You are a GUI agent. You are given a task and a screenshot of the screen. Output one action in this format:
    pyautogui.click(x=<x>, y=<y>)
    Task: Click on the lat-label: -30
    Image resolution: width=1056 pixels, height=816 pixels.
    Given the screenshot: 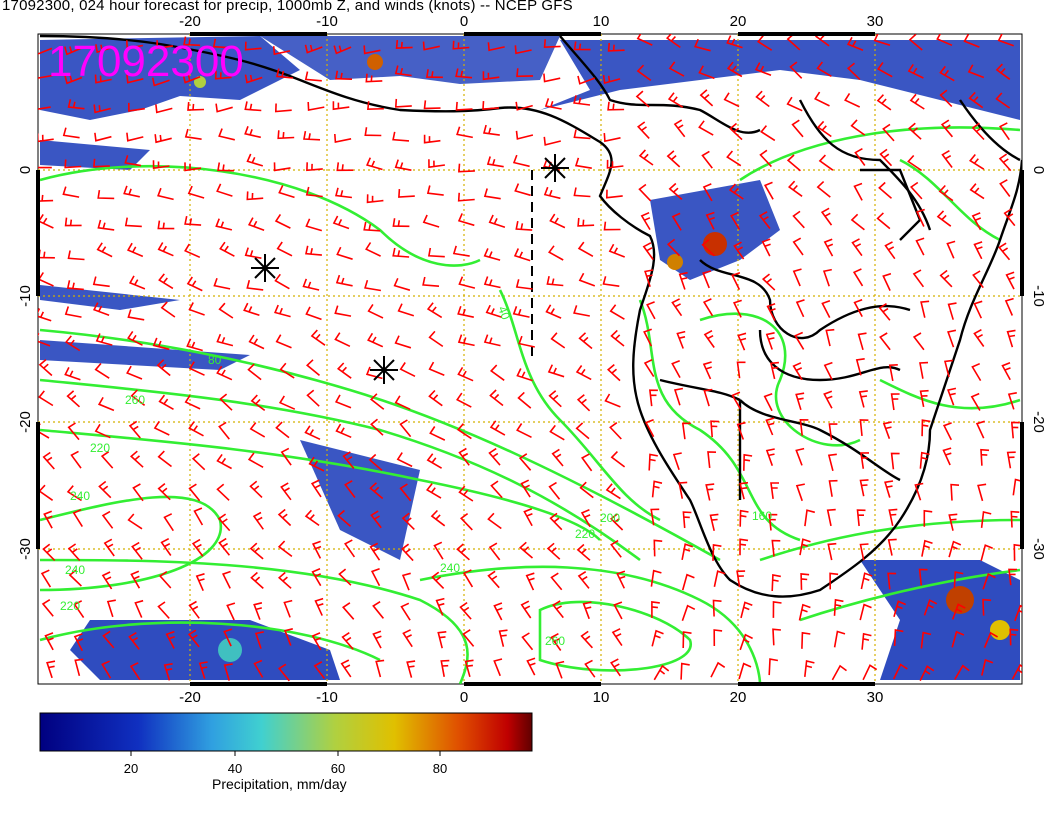 What is the action you would take?
    pyautogui.click(x=1038, y=549)
    